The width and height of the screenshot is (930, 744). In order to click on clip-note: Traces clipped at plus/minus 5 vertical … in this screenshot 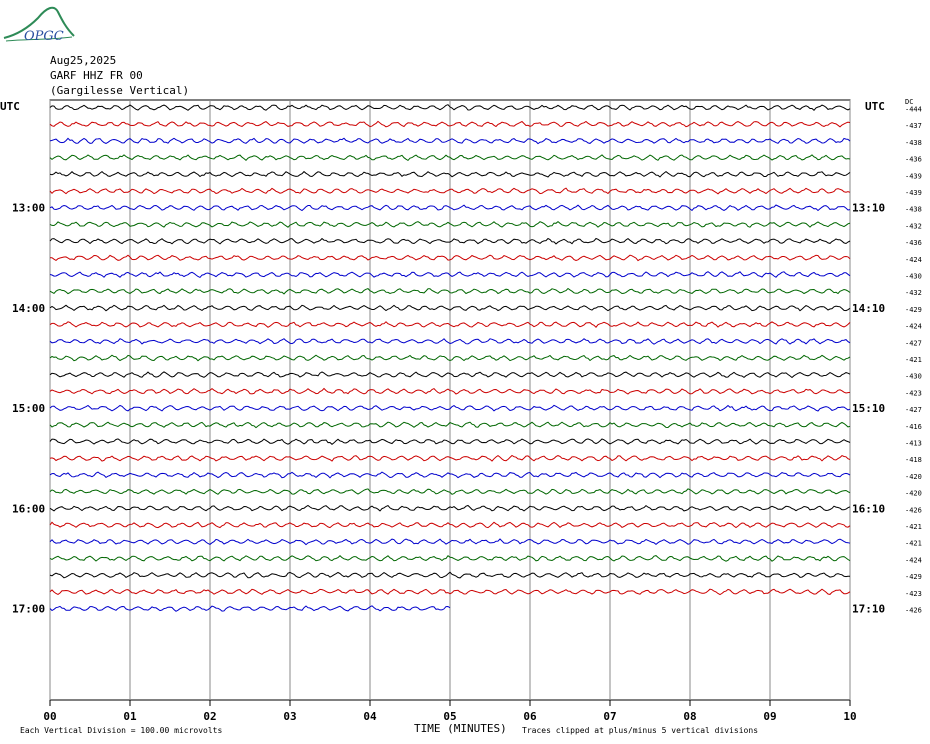, I will do `click(640, 730)`.